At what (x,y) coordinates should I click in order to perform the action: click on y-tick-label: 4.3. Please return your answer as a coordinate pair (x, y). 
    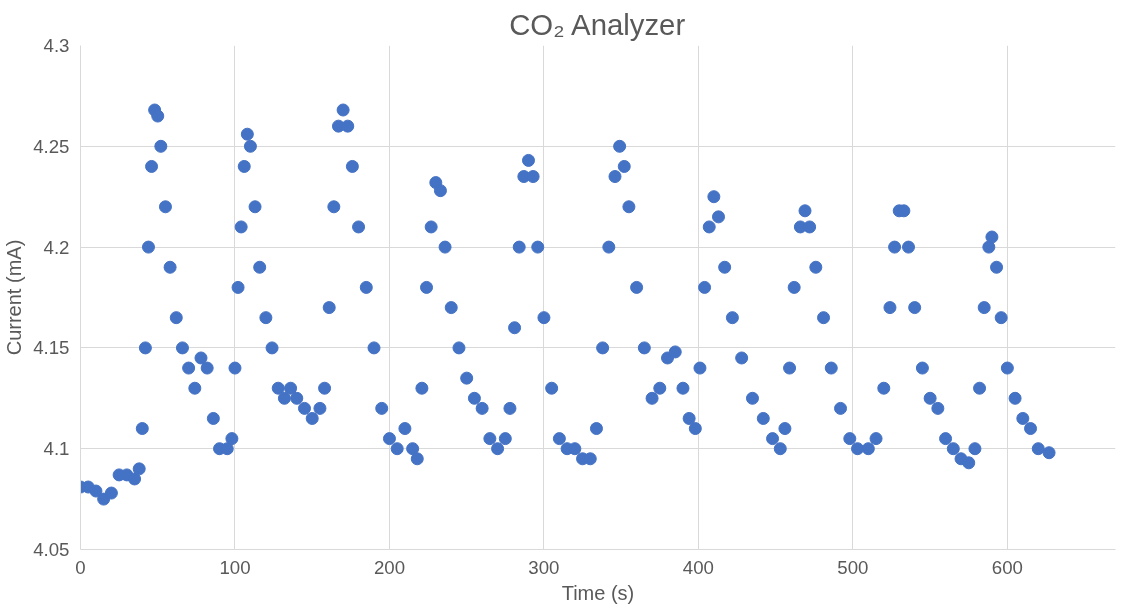
    Looking at the image, I should click on (56, 45).